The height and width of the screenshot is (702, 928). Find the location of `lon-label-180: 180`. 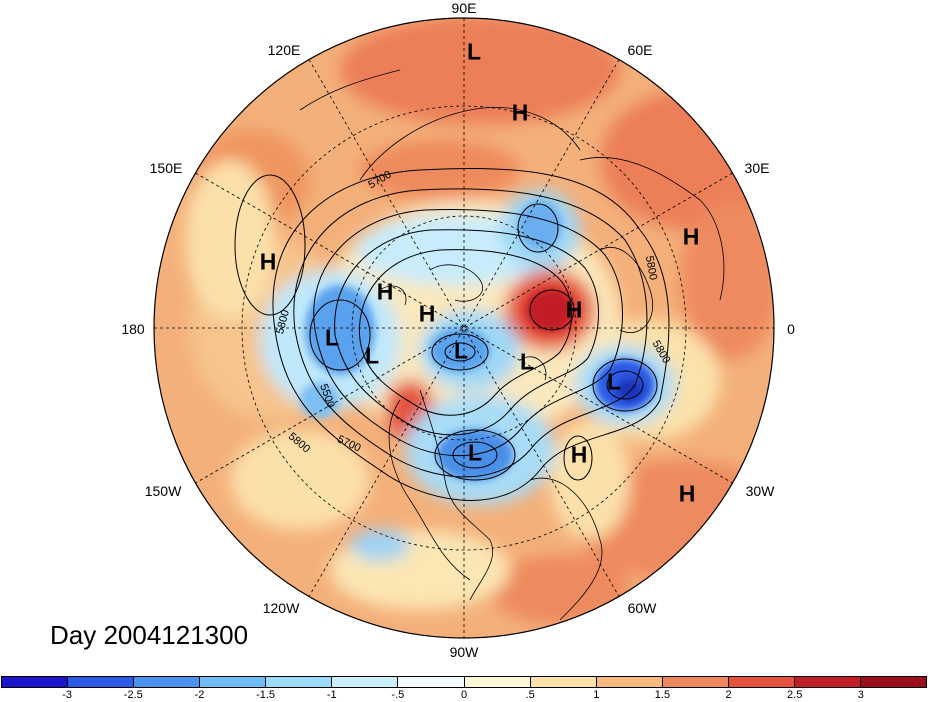

lon-label-180: 180 is located at coordinates (133, 329).